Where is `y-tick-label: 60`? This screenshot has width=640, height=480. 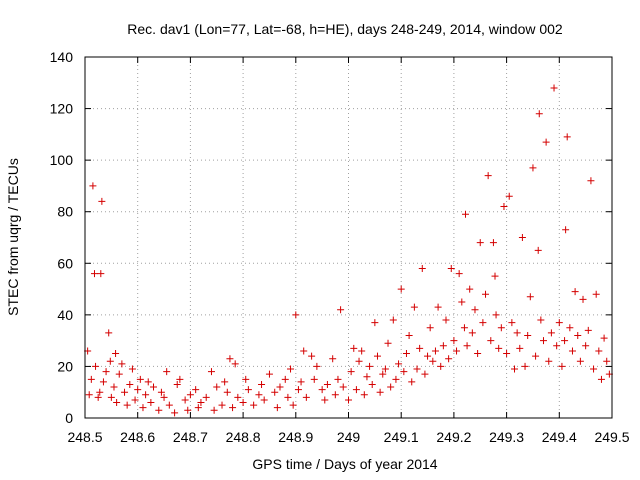
y-tick-label: 60 is located at coordinates (65, 263).